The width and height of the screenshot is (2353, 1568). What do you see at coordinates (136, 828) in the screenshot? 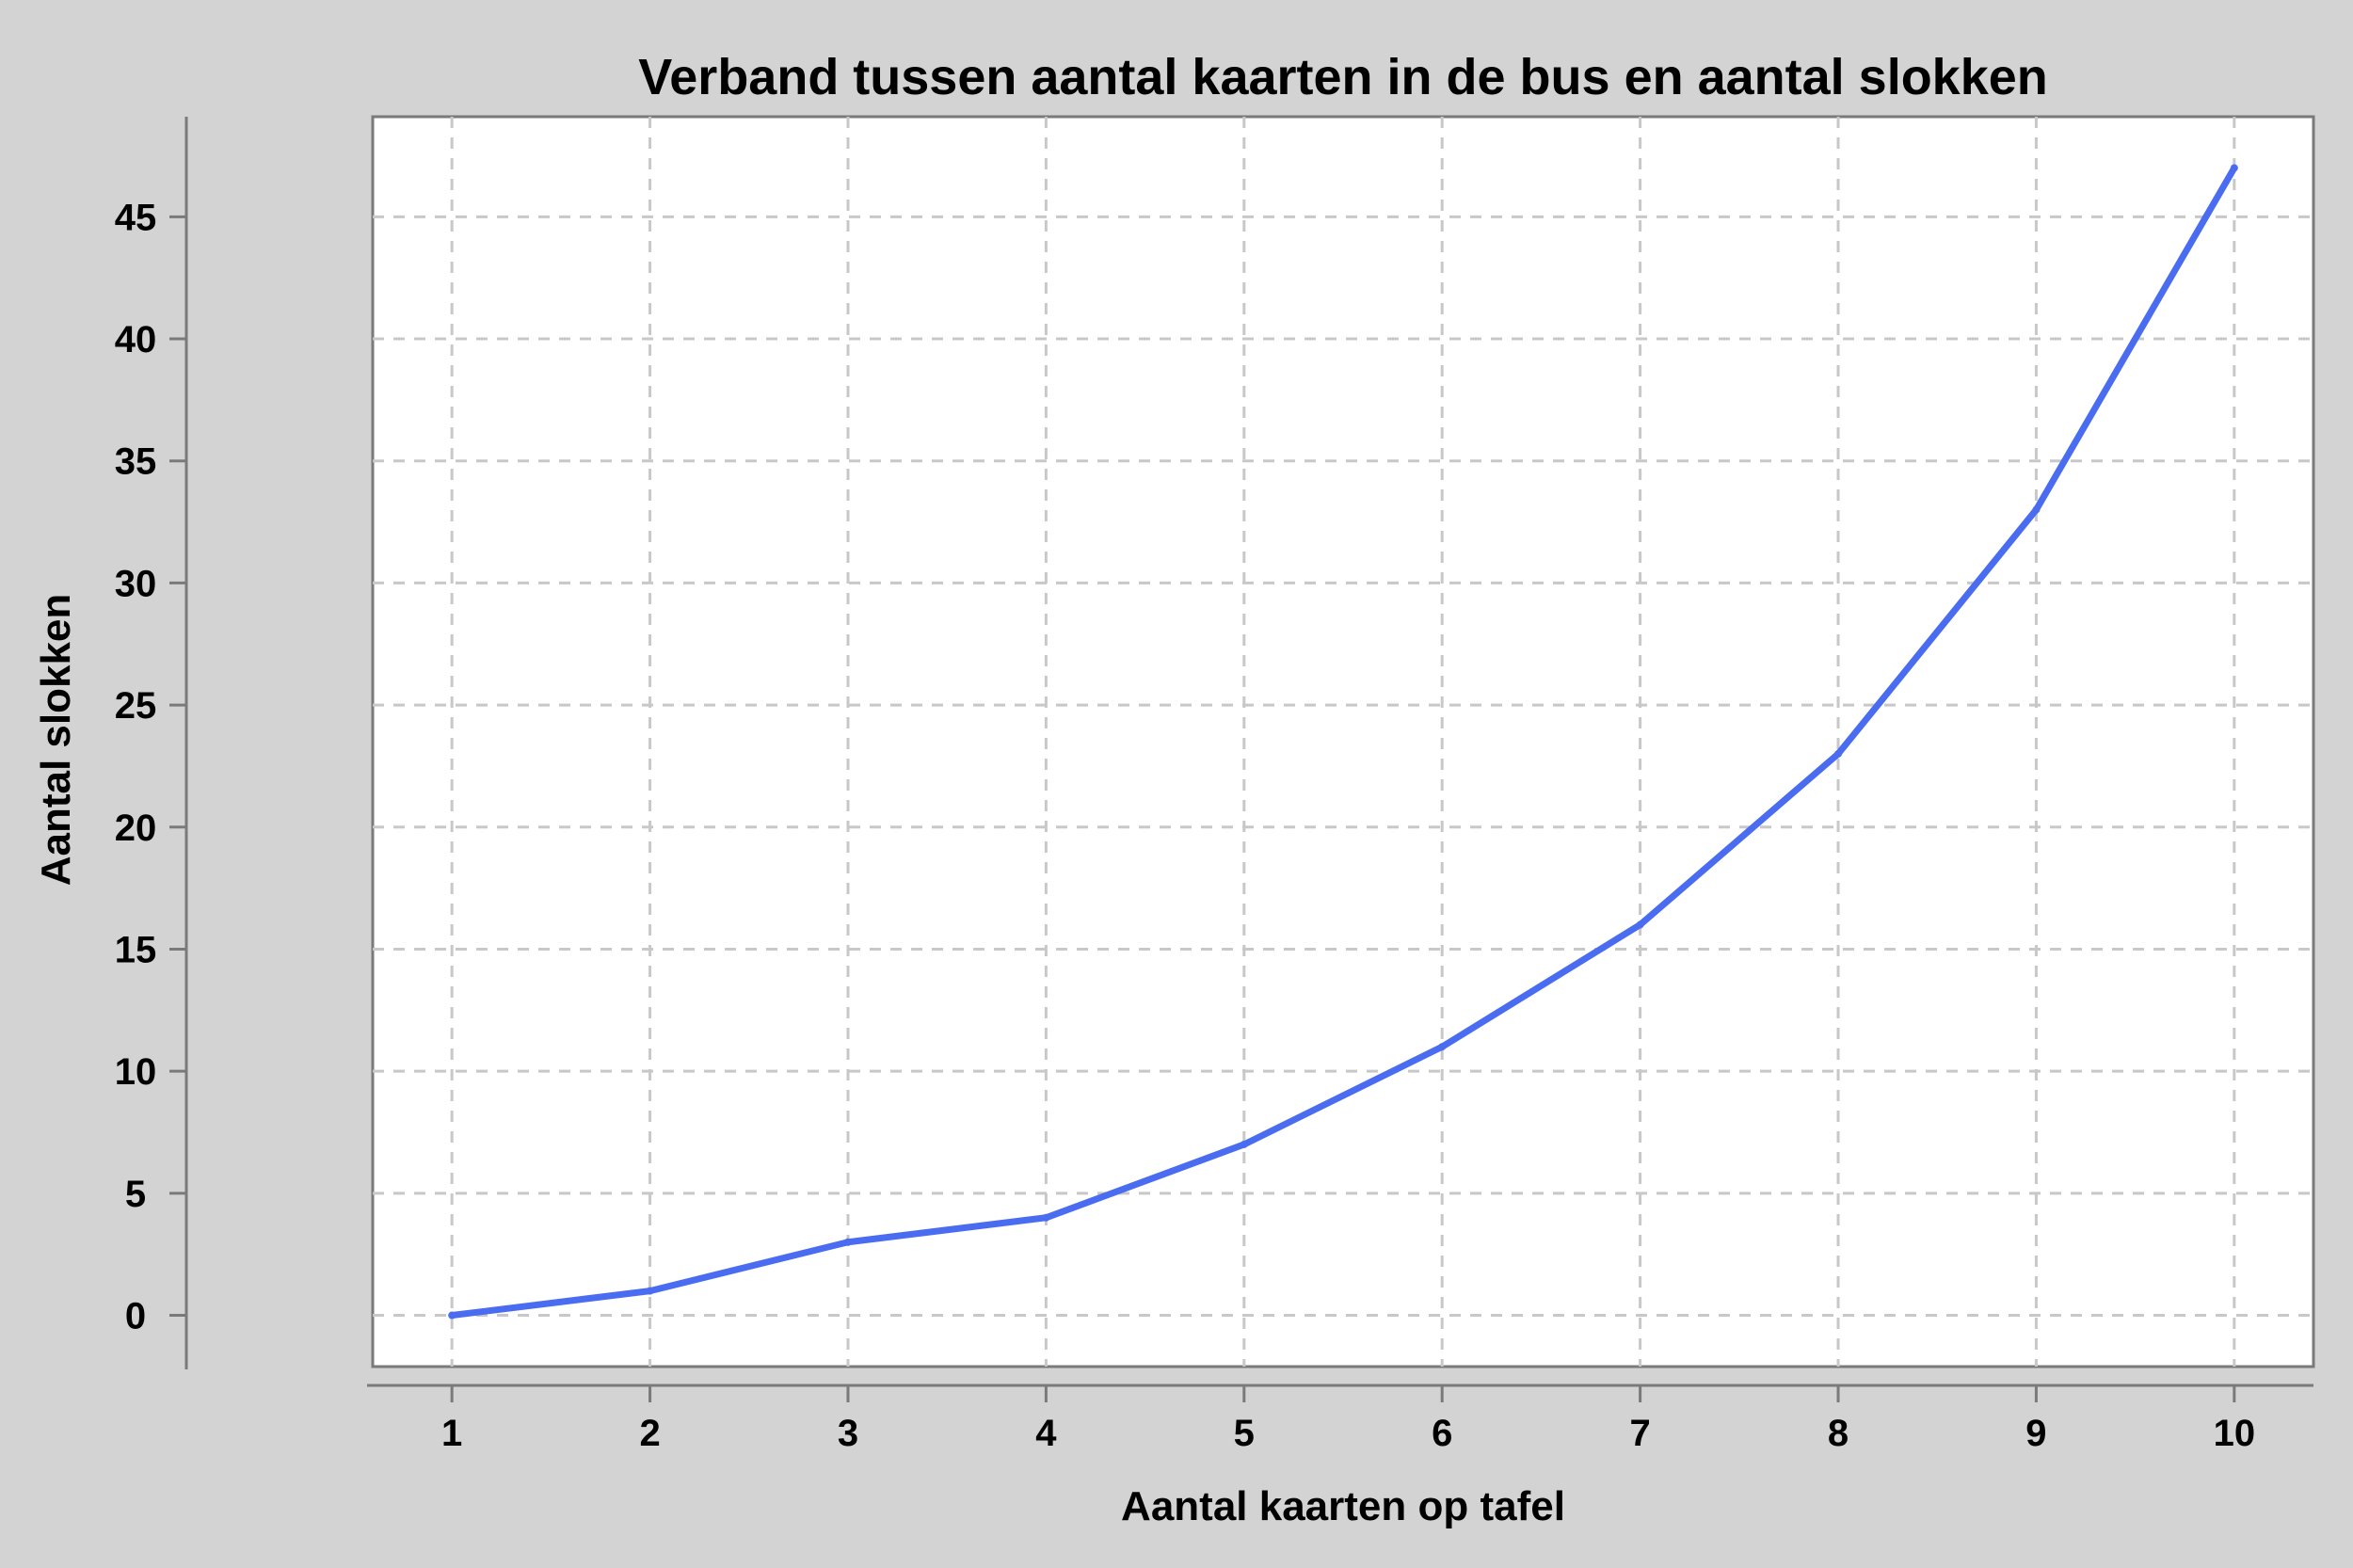
I see `y-tick-label: 20` at bounding box center [136, 828].